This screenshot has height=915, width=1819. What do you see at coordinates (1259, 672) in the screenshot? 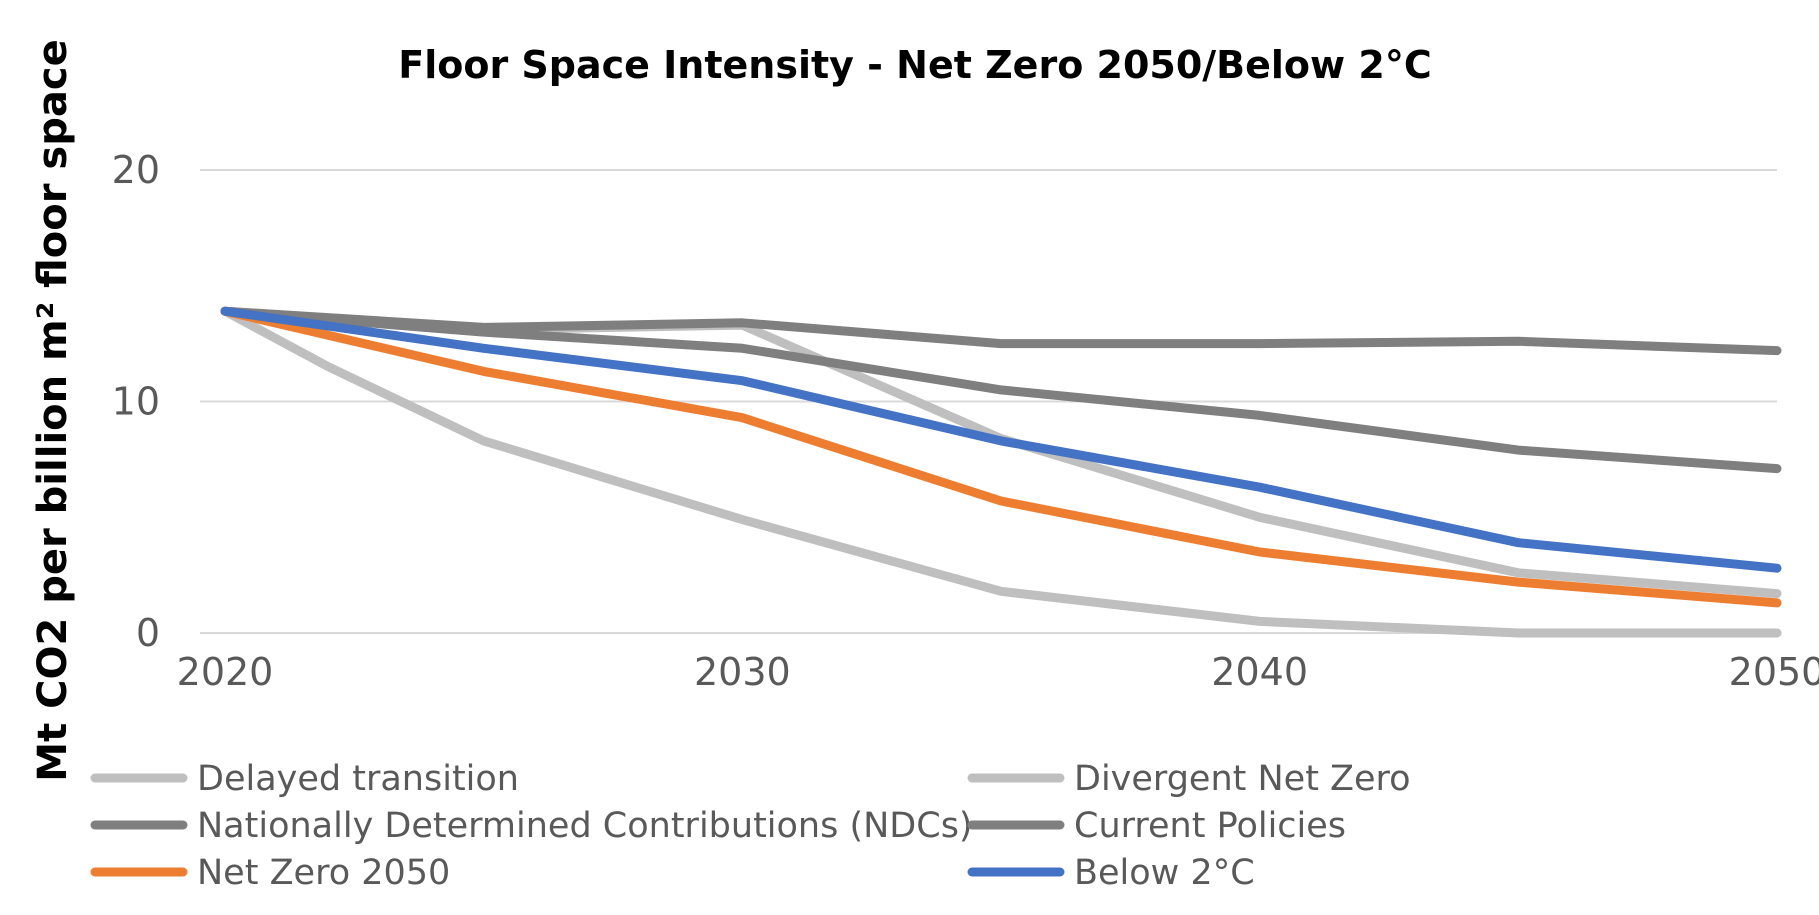
I see `x-tick-label: 2040` at bounding box center [1259, 672].